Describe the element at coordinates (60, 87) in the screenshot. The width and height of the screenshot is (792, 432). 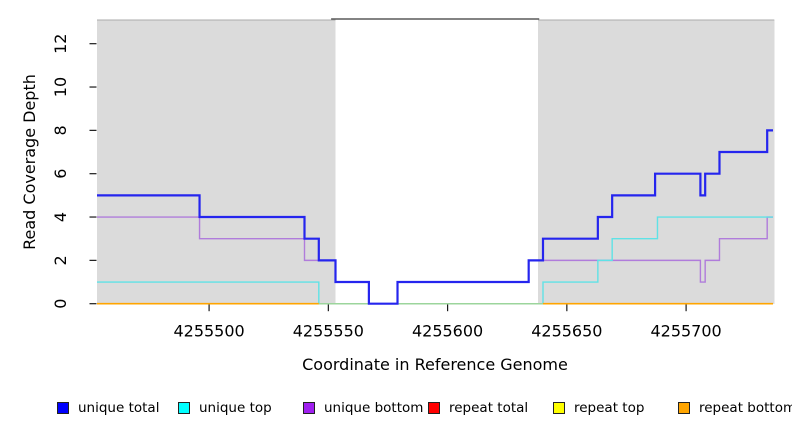
I see `y-tick-label: 10` at that location.